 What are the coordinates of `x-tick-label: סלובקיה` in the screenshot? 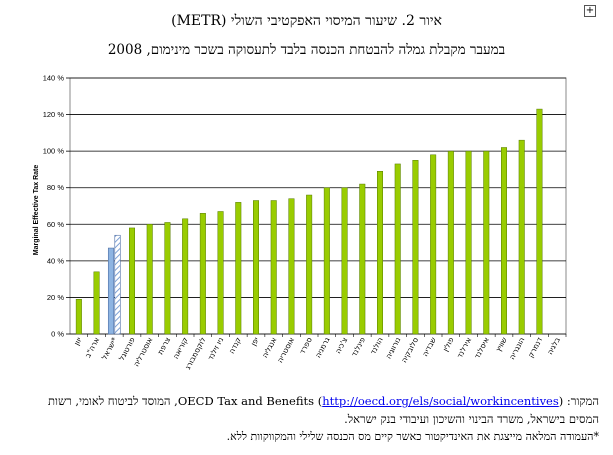 It's located at (409, 350).